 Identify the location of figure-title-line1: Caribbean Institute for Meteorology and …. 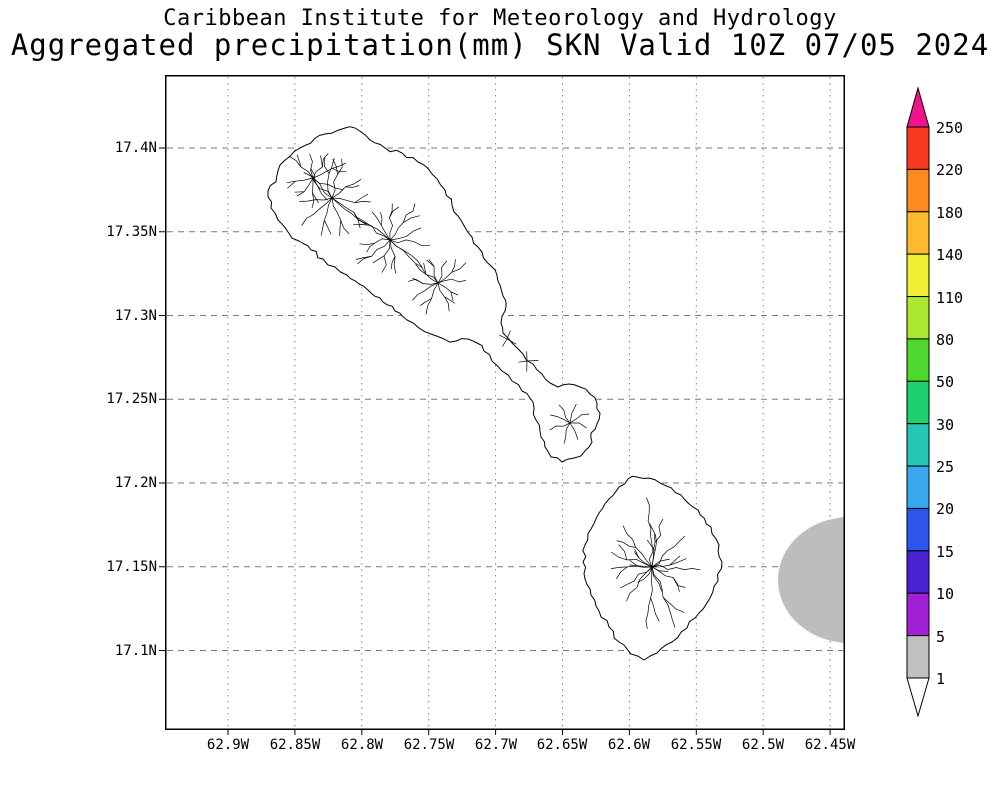
(500, 18).